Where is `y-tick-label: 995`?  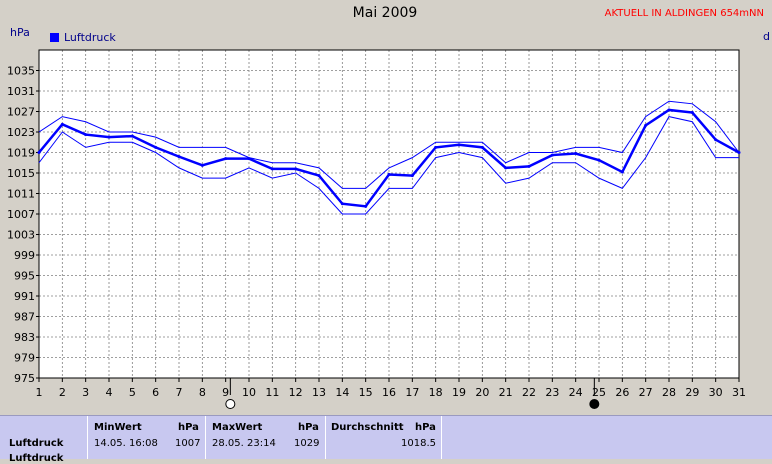 y-tick-label: 995 is located at coordinates (24, 276).